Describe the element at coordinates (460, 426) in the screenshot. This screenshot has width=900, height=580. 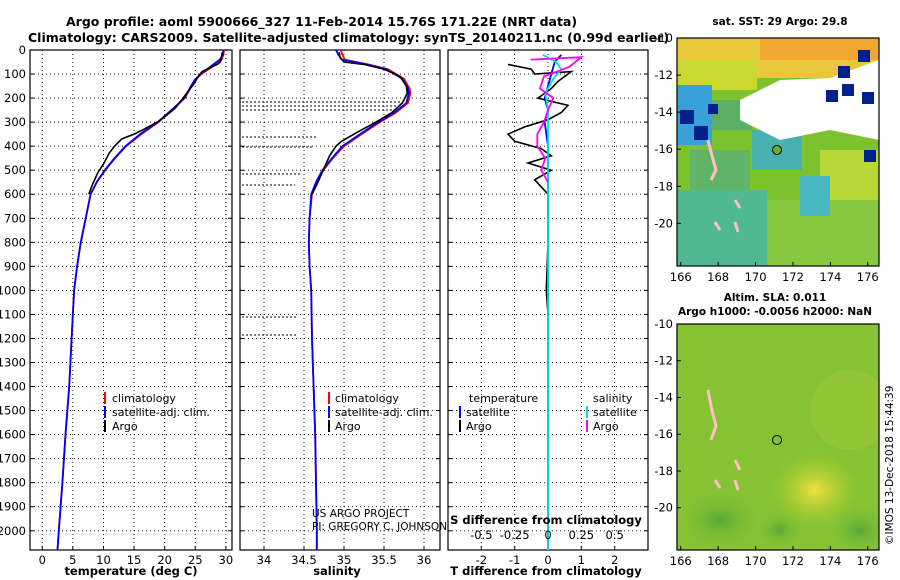
I see `legend-temp-argo-swatch` at that location.